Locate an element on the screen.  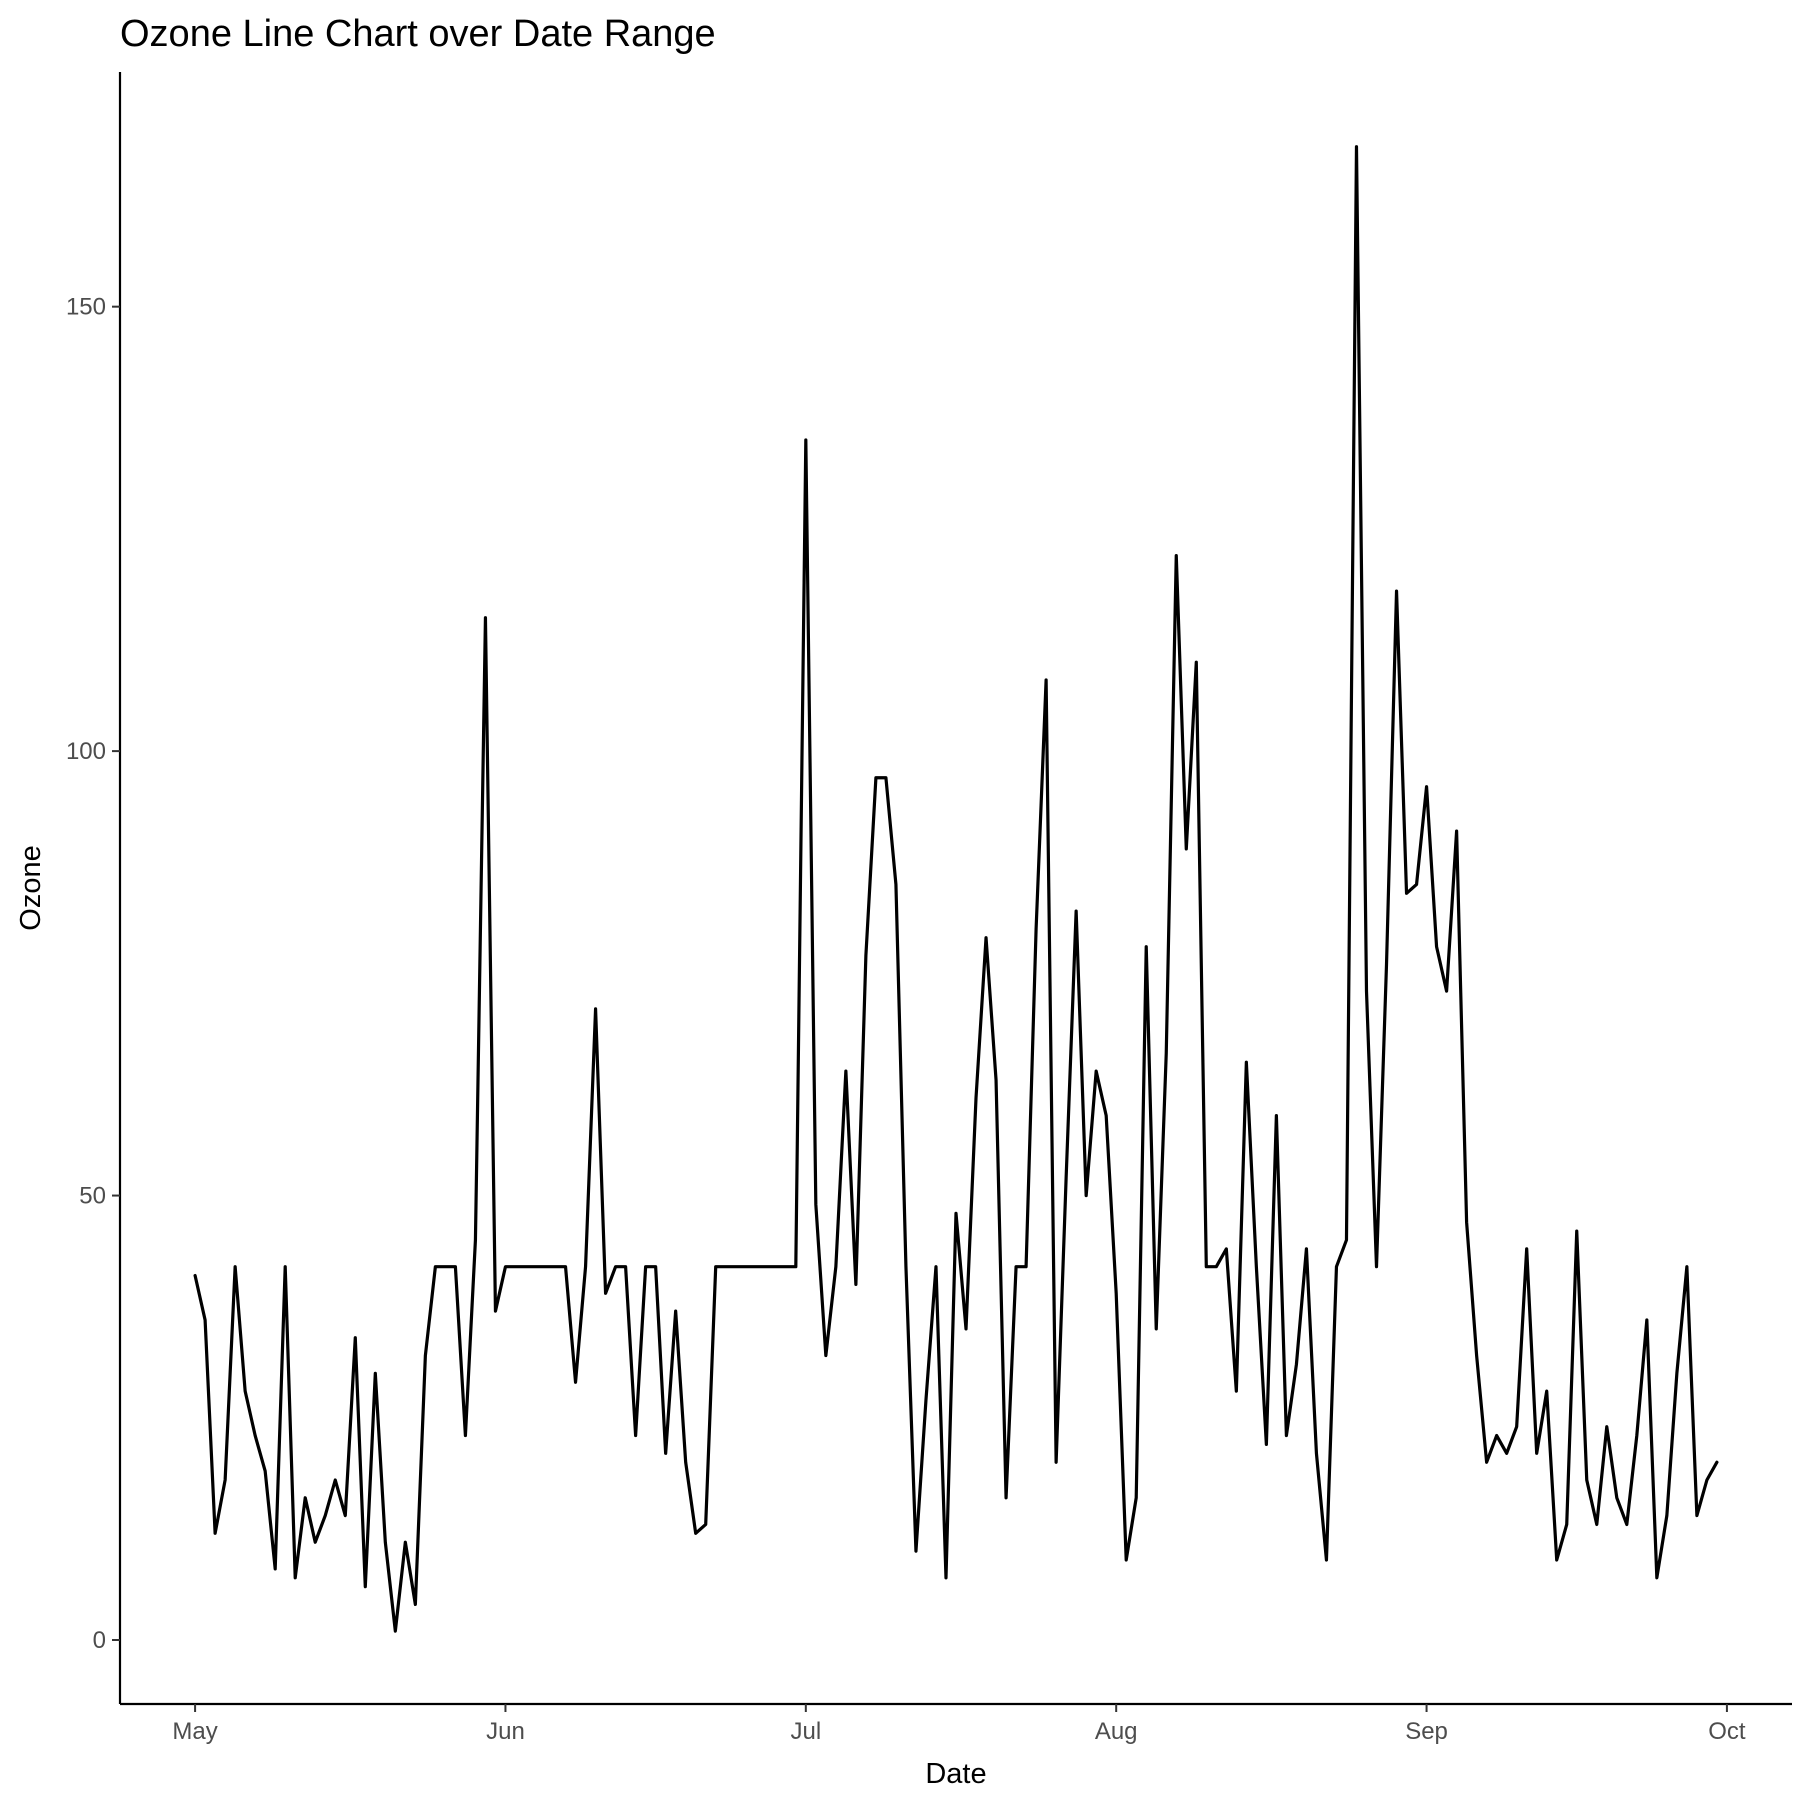
x-tick-label: Jul is located at coordinates (805, 1731).